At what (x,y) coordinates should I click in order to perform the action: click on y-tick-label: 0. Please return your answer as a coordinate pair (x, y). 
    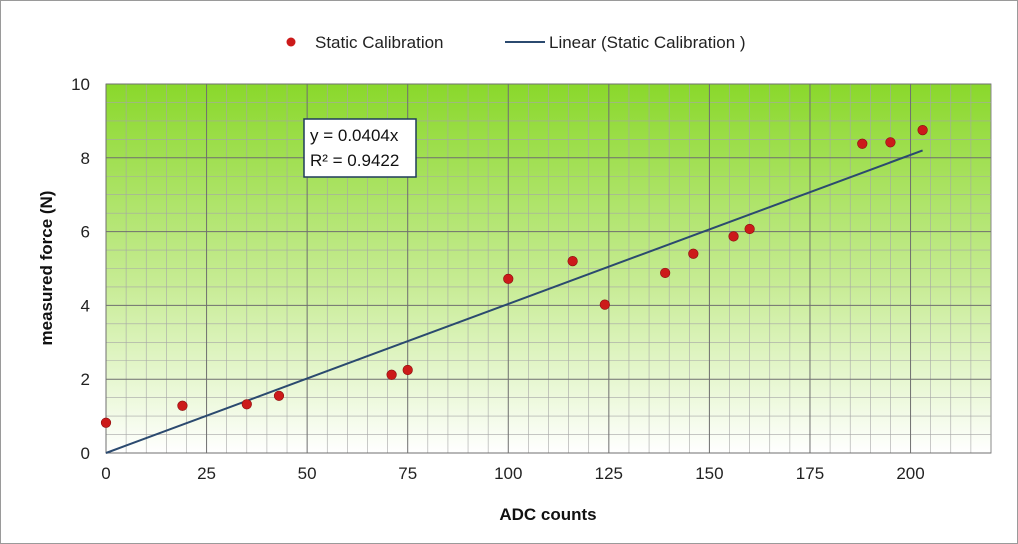
    Looking at the image, I should click on (85, 453).